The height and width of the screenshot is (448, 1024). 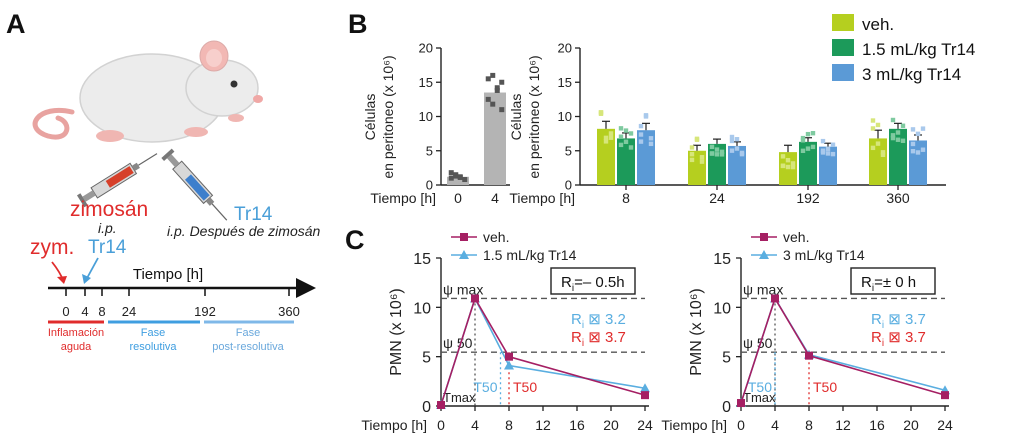 What do you see at coordinates (117, 180) in the screenshot?
I see `syringe-zymosan-icon` at bounding box center [117, 180].